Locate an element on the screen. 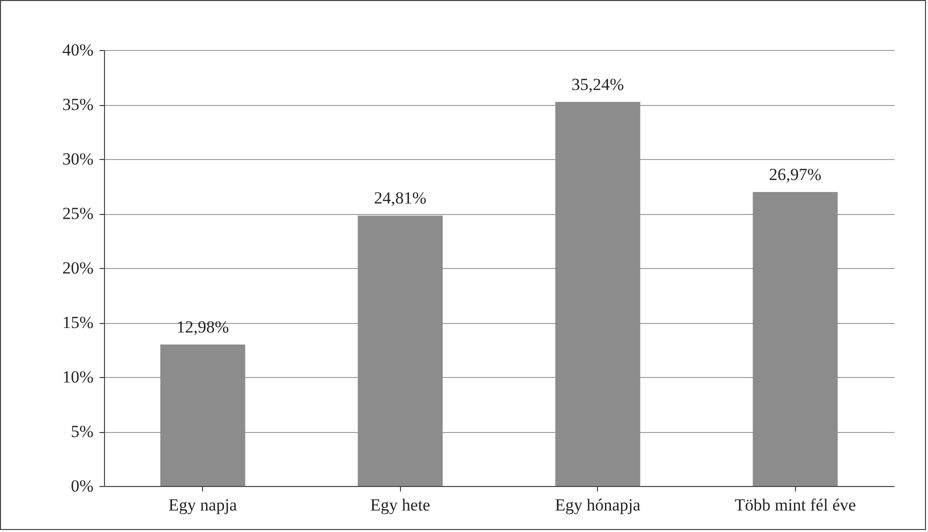 The height and width of the screenshot is (532, 928). x-tick-label: Egy hónapja is located at coordinates (598, 505).